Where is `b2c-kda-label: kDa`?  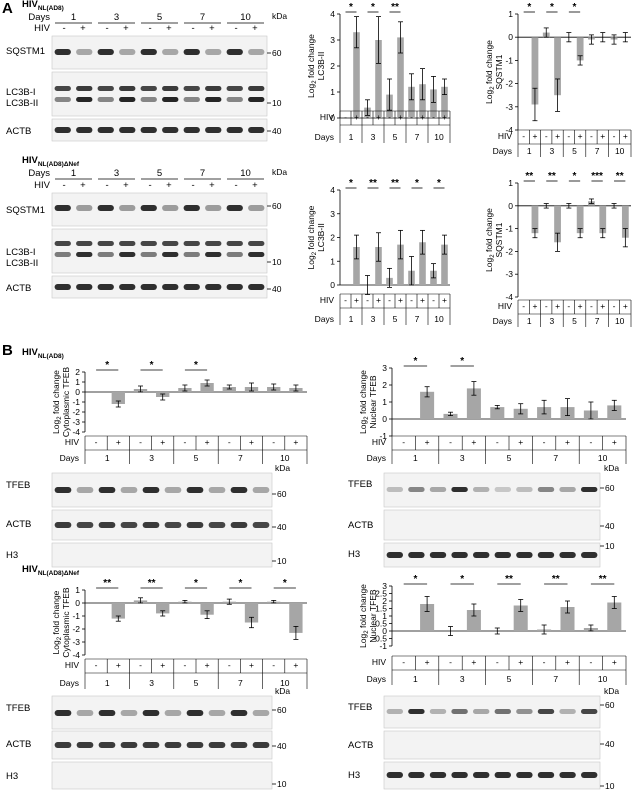 b2c-kda-label: kDa is located at coordinates (282, 691).